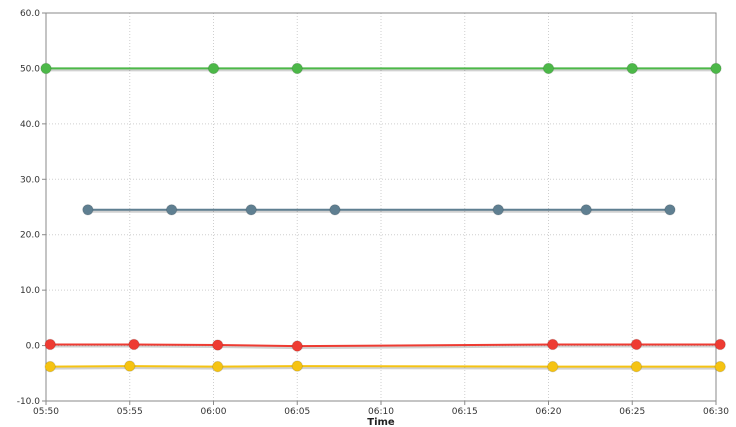  Describe the element at coordinates (632, 412) in the screenshot. I see `x-tick-label: 06:25` at that location.